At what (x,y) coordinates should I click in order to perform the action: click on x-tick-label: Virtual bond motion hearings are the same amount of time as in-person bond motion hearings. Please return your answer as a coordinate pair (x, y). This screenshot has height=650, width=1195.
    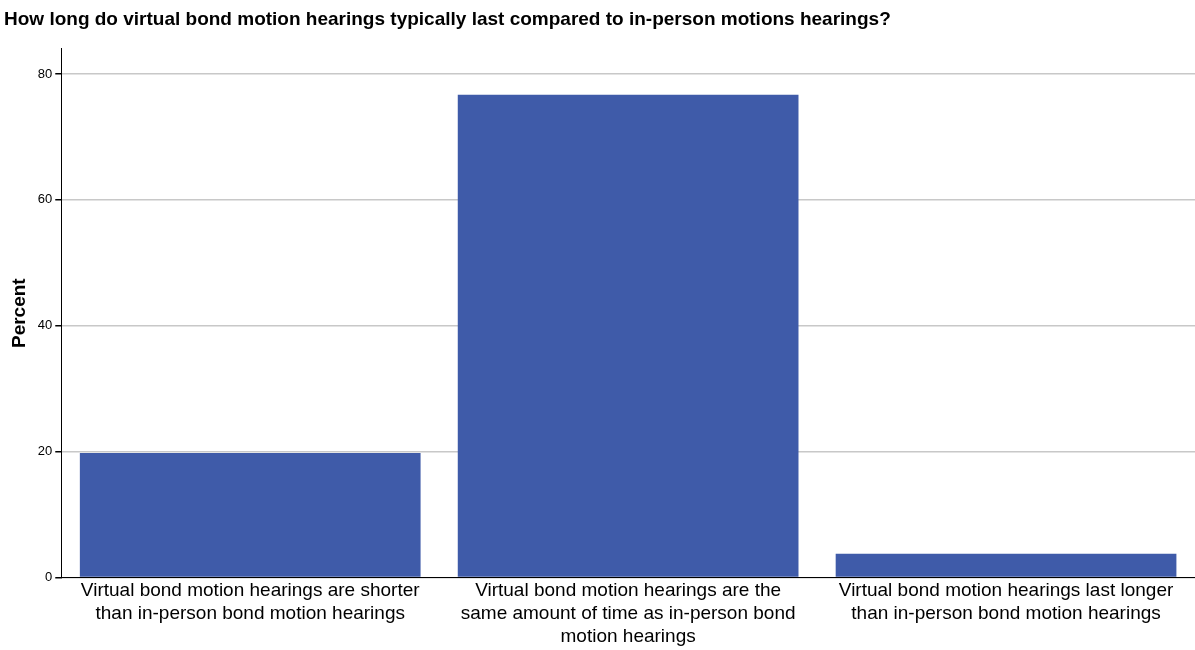
    Looking at the image, I should click on (628, 612).